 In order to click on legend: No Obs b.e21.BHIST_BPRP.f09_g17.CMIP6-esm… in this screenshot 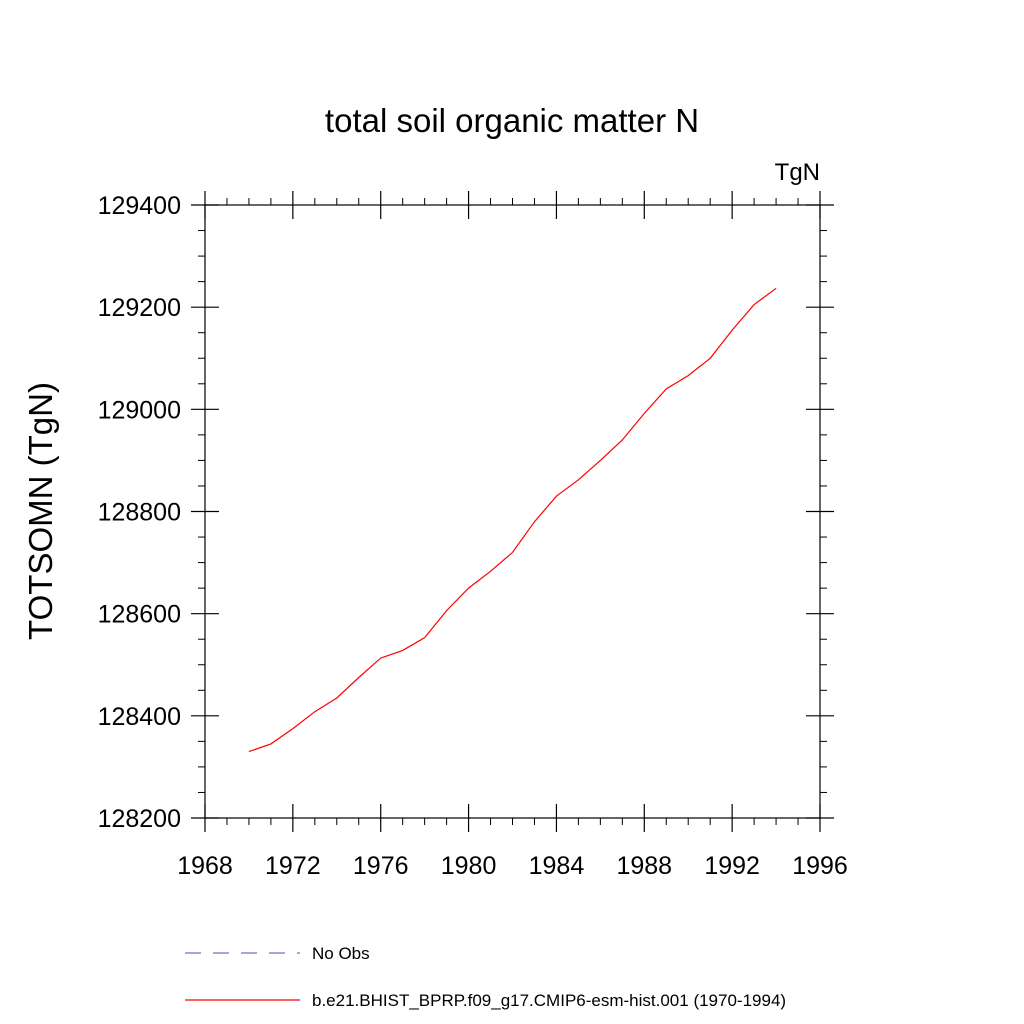, I will do `click(485, 977)`.